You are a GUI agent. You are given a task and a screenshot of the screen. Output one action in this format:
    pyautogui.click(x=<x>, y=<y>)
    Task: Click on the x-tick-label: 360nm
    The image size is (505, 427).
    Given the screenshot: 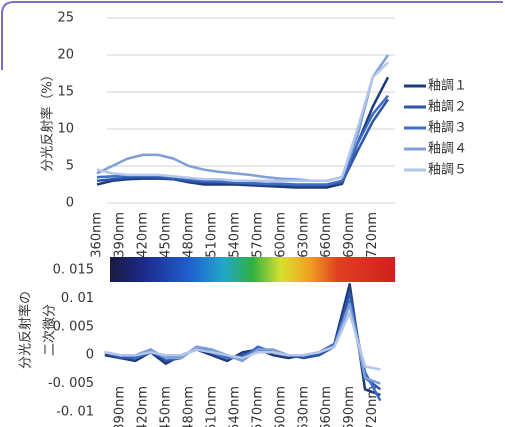 What is the action you would take?
    pyautogui.click(x=97, y=235)
    